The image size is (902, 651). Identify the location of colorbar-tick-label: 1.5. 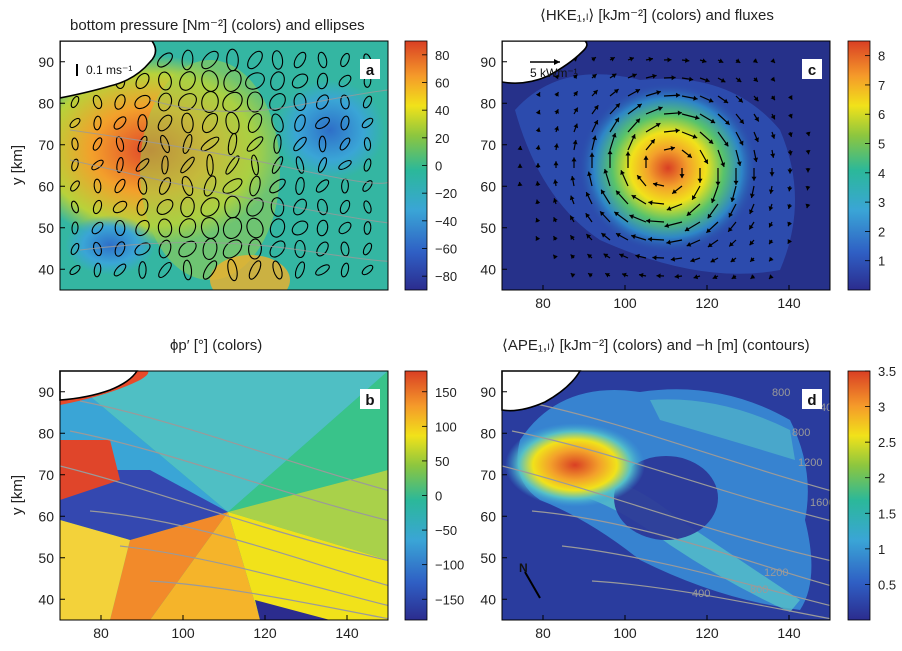
(887, 513).